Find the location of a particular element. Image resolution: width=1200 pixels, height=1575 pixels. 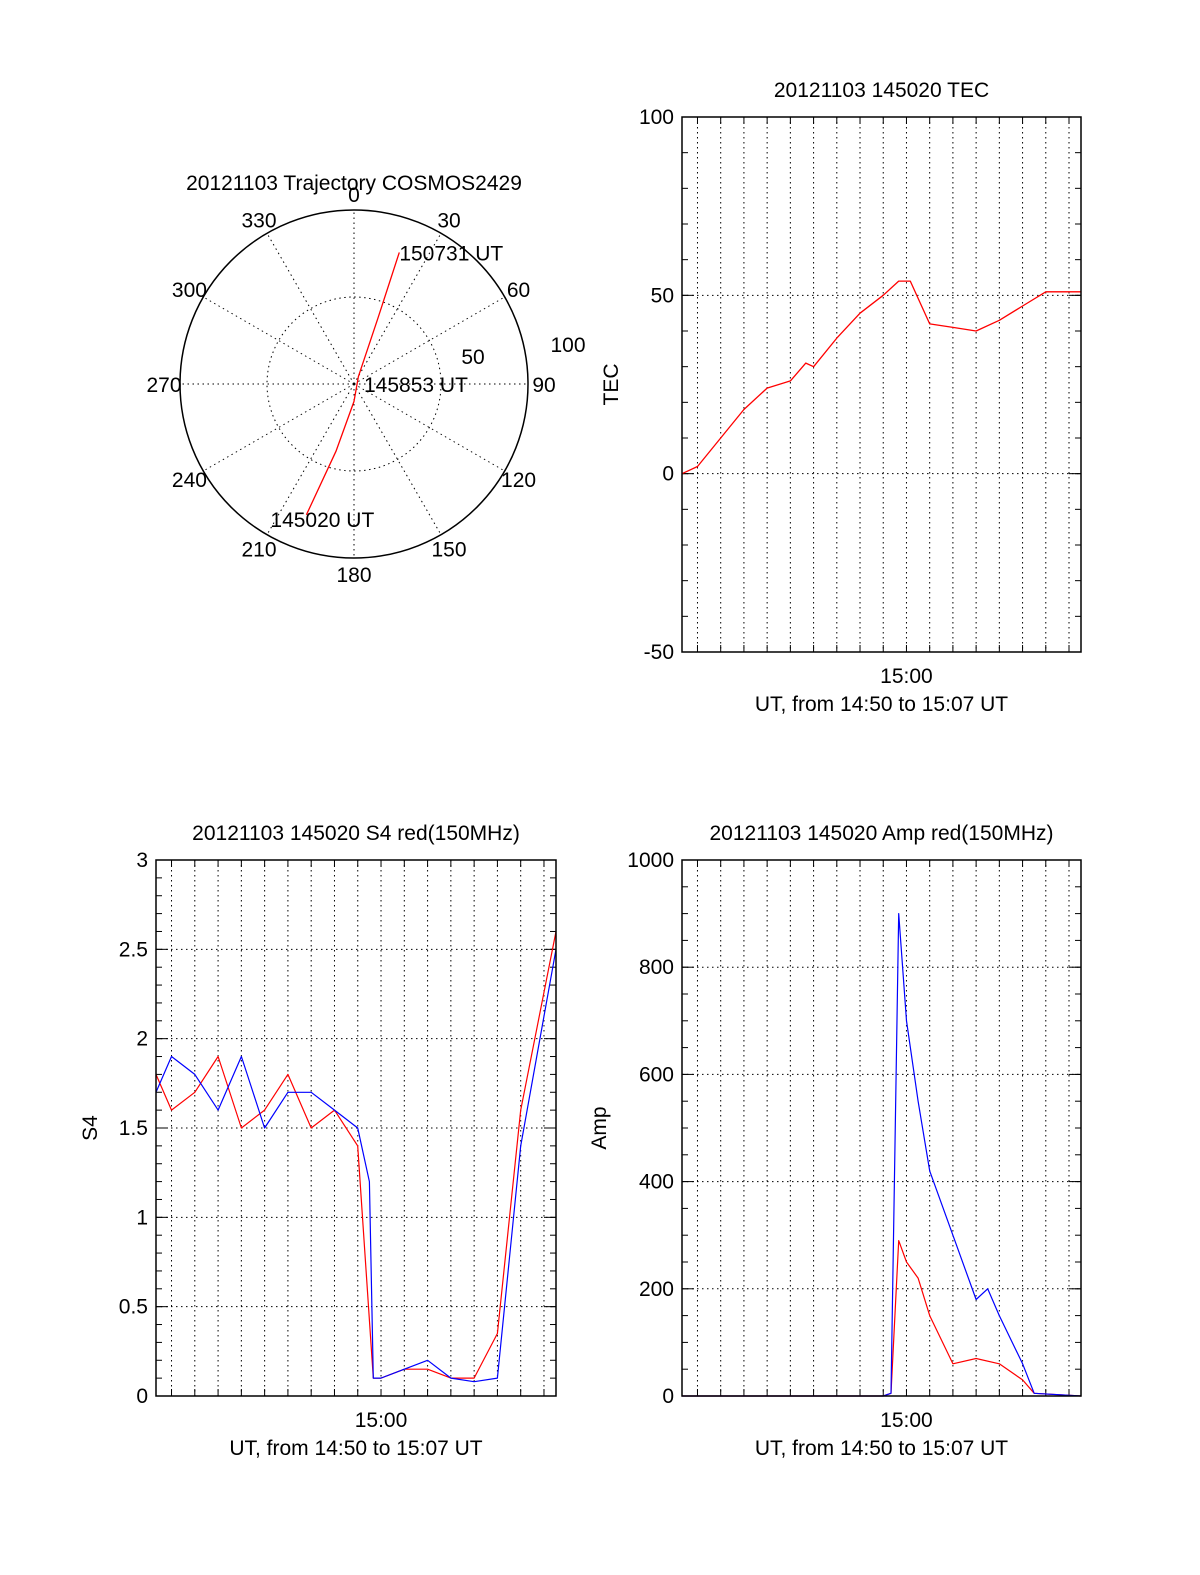

chart-title: 20121103 Trajectory COSMOS2429 is located at coordinates (354, 183).